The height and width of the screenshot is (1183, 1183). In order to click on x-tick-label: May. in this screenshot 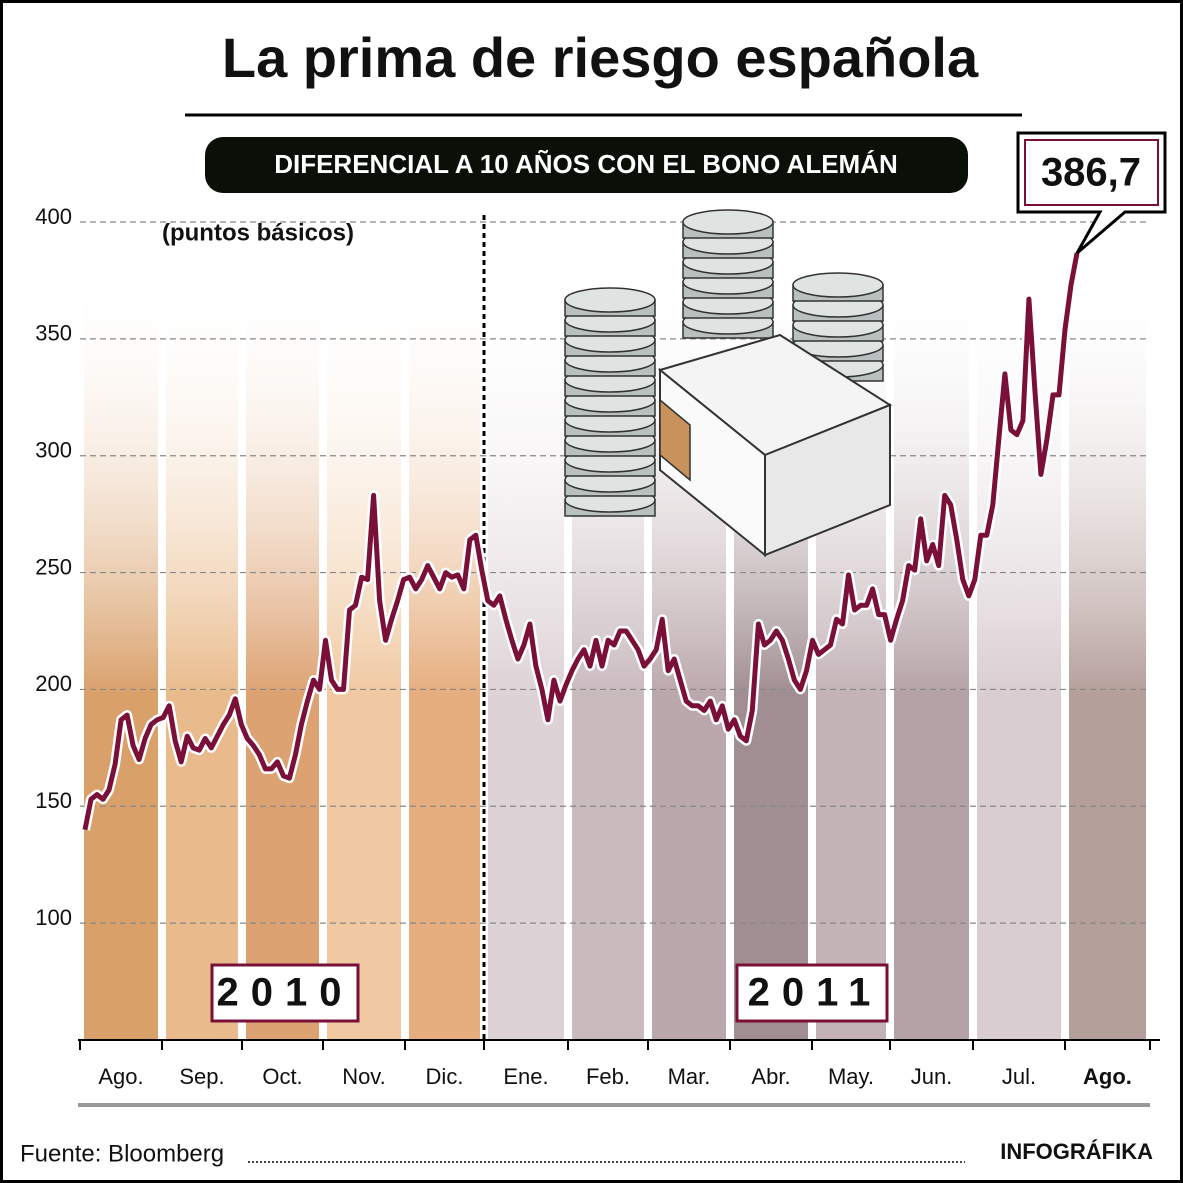, I will do `click(851, 1076)`.